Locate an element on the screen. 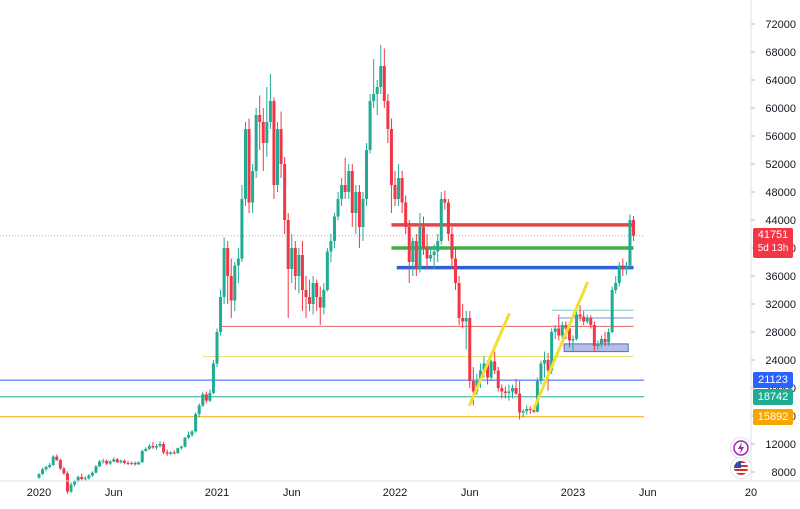 Image resolution: width=800 pixels, height=509 pixels. x-tick-label-7: Jun is located at coordinates (648, 493).